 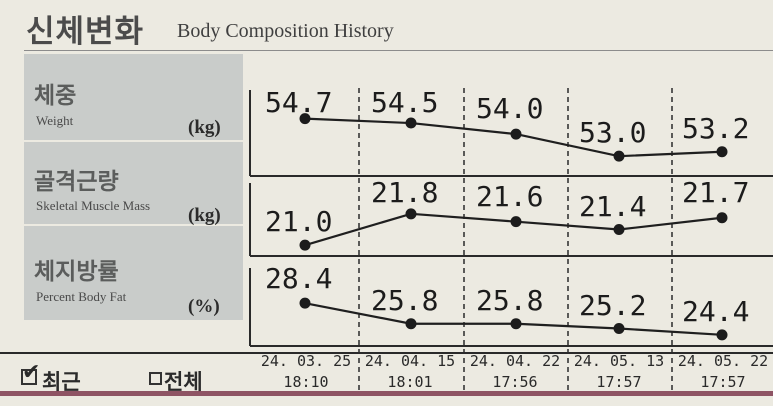 What do you see at coordinates (515, 382) in the screenshot?
I see `measurement-time: 17:56` at bounding box center [515, 382].